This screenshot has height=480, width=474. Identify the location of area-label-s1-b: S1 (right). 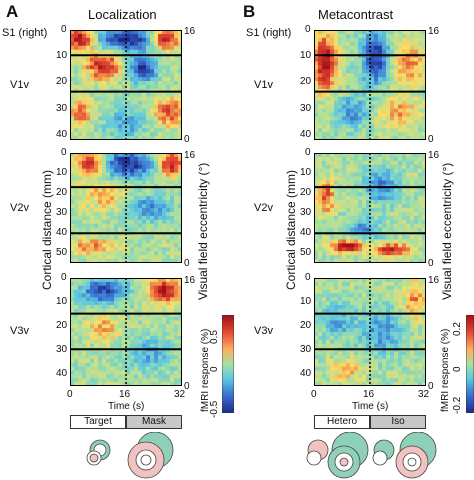
(269, 33).